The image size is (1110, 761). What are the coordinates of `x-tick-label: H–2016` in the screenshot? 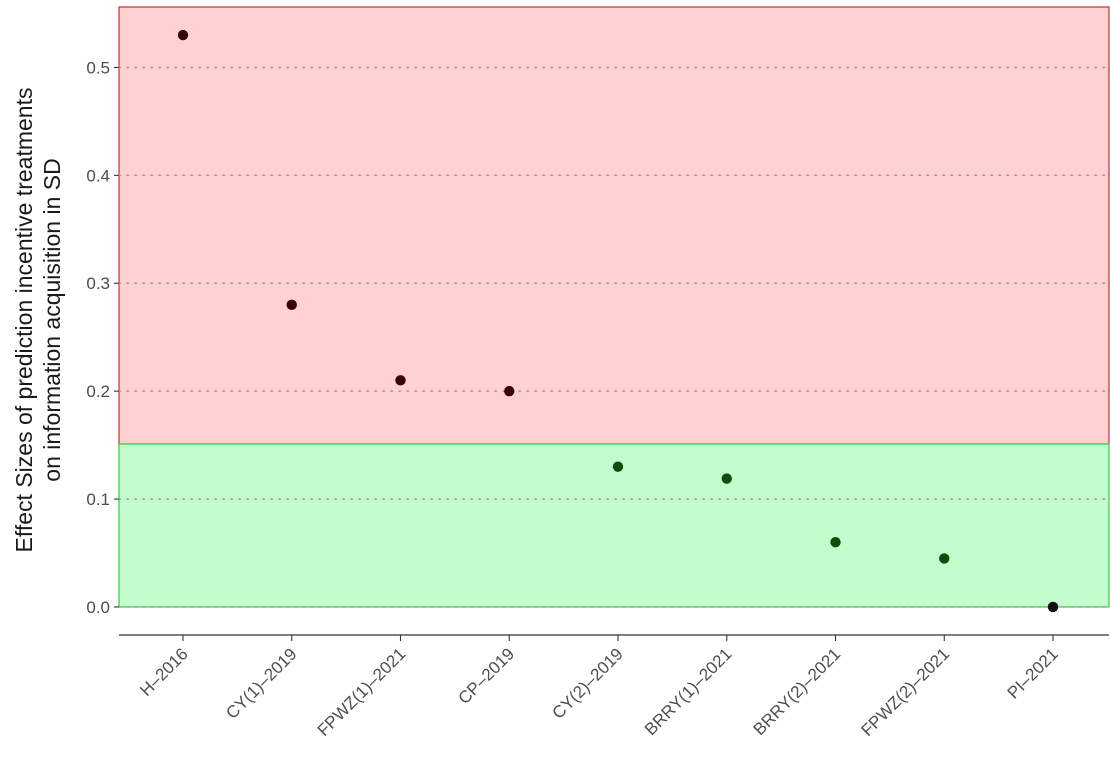 It's located at (164, 672).